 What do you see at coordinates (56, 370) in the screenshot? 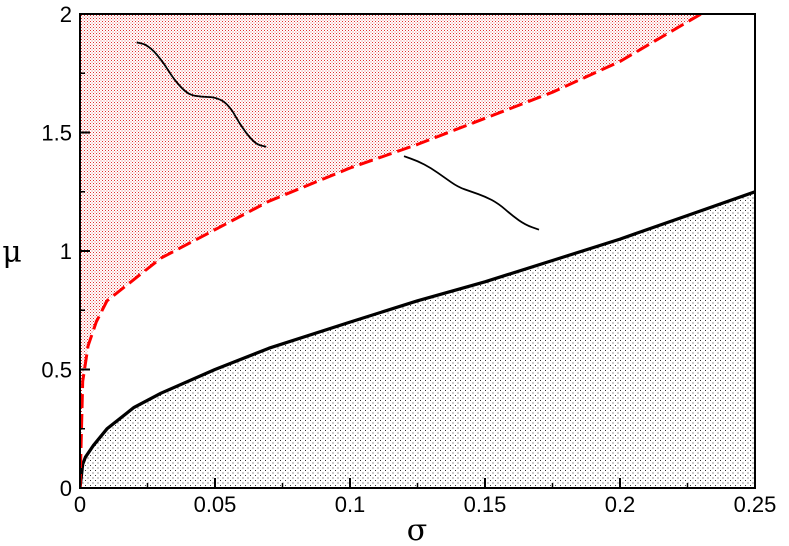
I see `y-tick-label-1: 0.5` at bounding box center [56, 370].